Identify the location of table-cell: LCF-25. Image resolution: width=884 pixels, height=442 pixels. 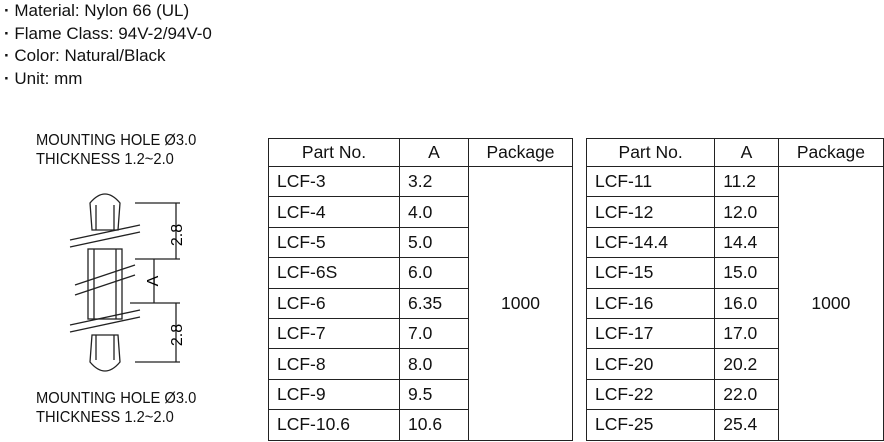
(650, 425).